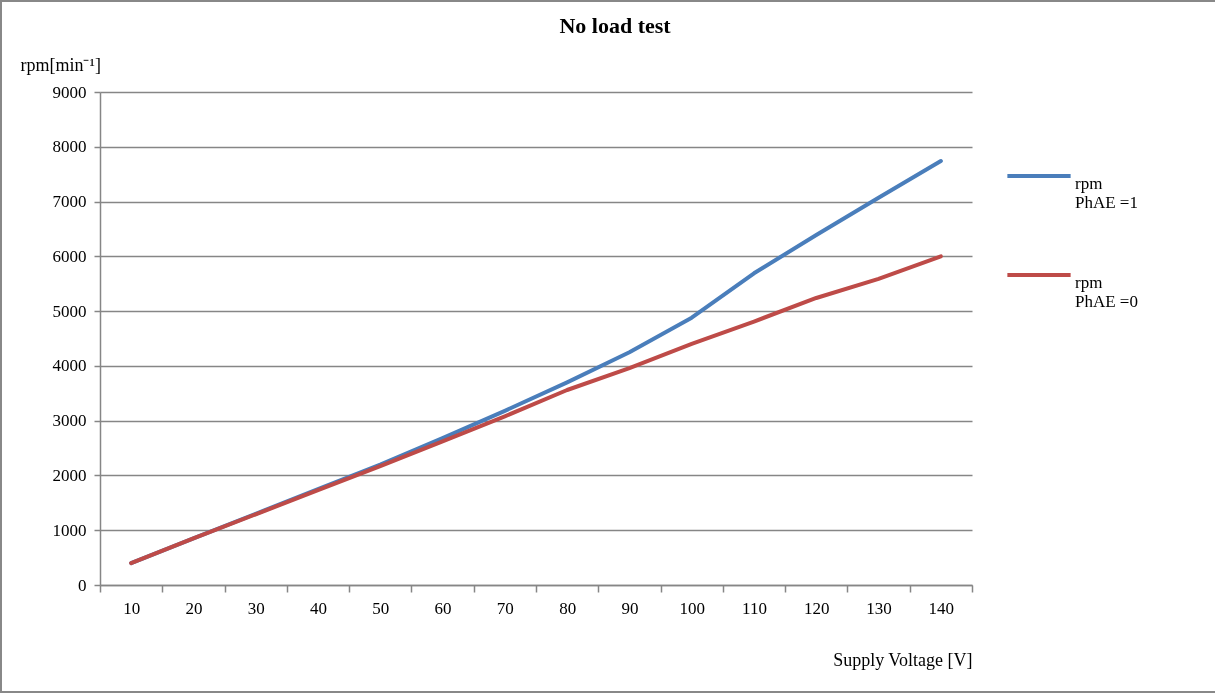  I want to click on y-tick-label: 5000, so click(69, 311).